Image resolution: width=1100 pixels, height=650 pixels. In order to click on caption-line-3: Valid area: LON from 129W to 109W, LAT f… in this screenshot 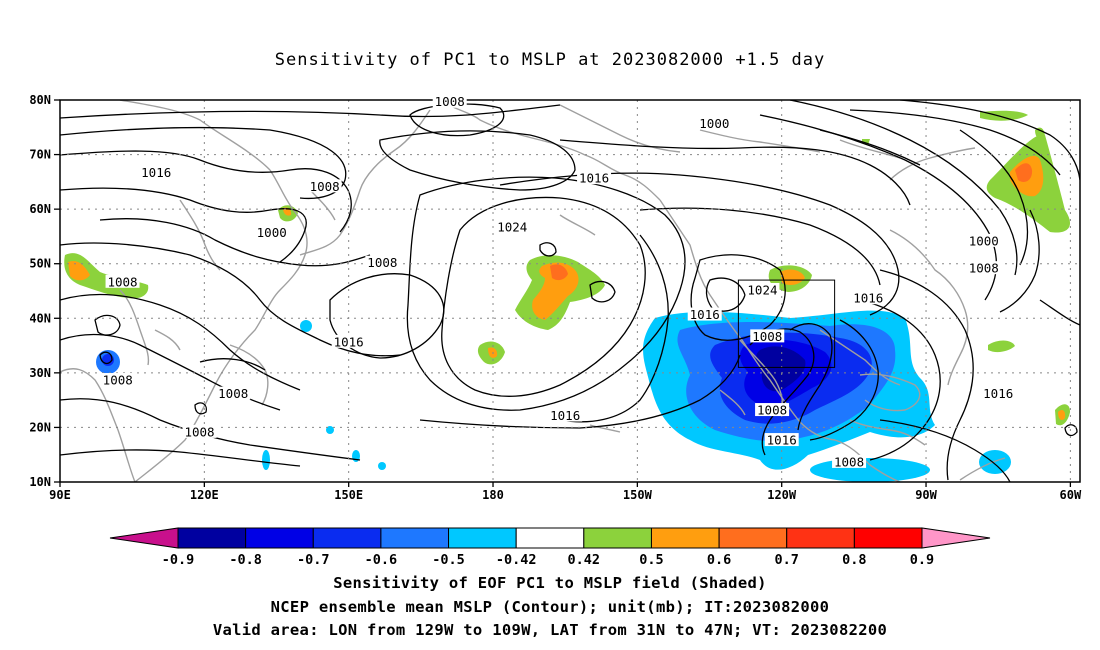, I will do `click(550, 630)`.